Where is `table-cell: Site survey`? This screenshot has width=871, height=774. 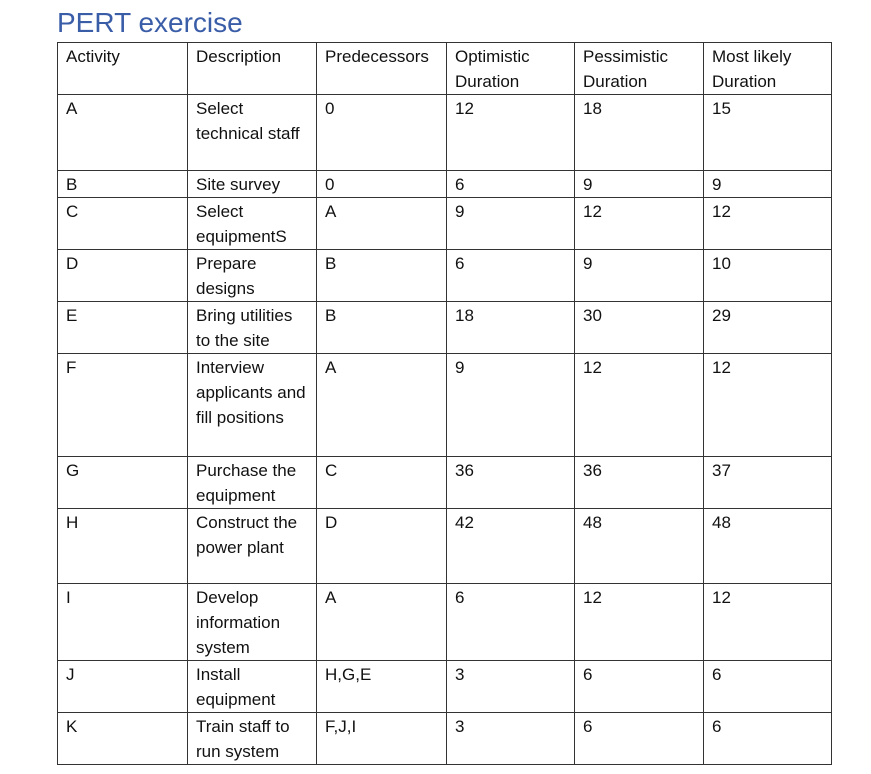
table-cell: Site survey is located at coordinates (252, 184).